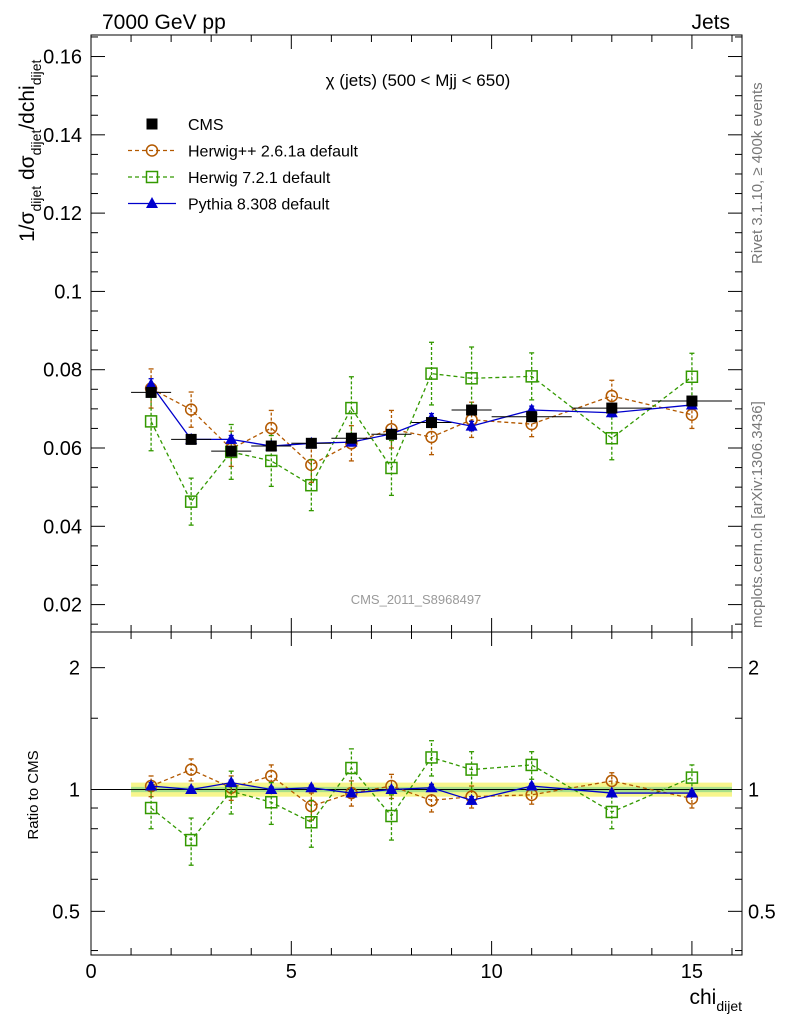  What do you see at coordinates (273, 152) in the screenshot?
I see `legend-label: Herwig++ 2.6.1a default` at bounding box center [273, 152].